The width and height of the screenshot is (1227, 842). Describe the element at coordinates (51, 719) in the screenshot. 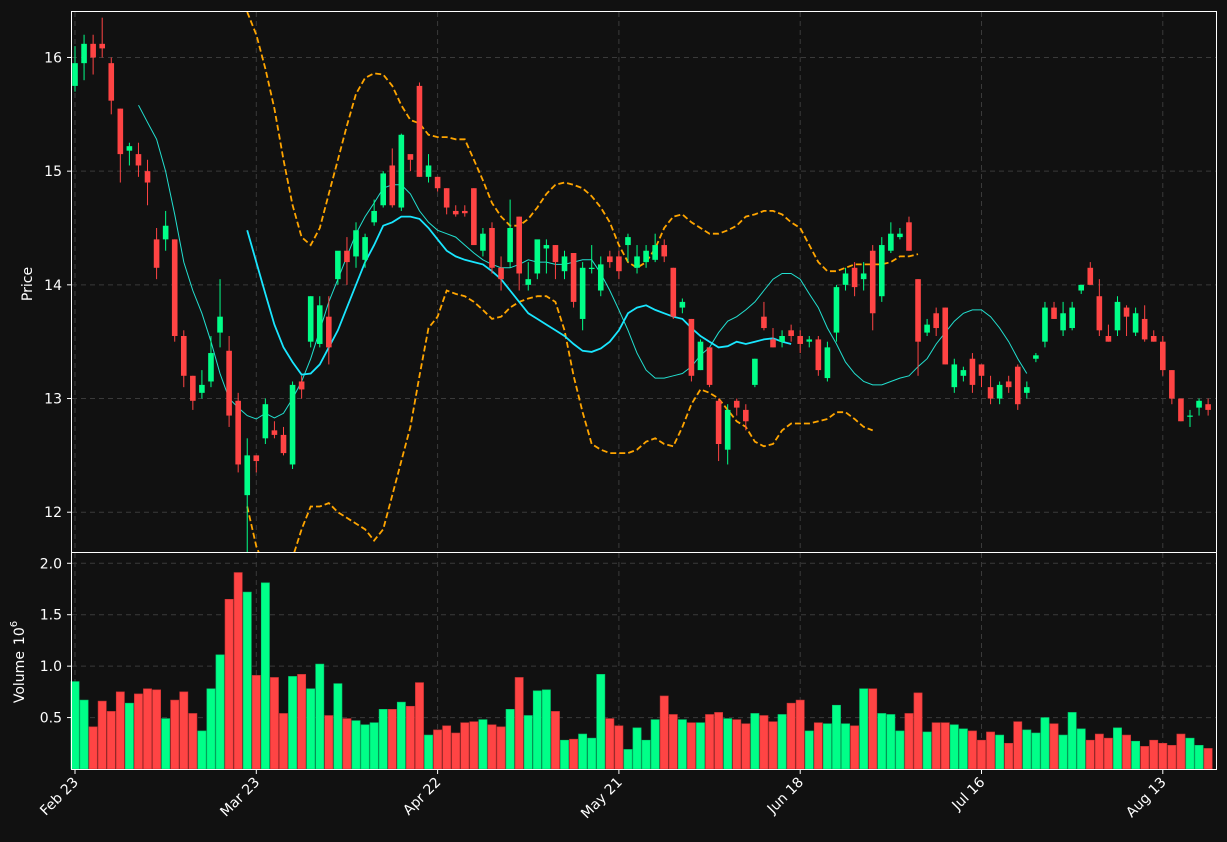

I see `volume-tick-label: 0.5` at that location.